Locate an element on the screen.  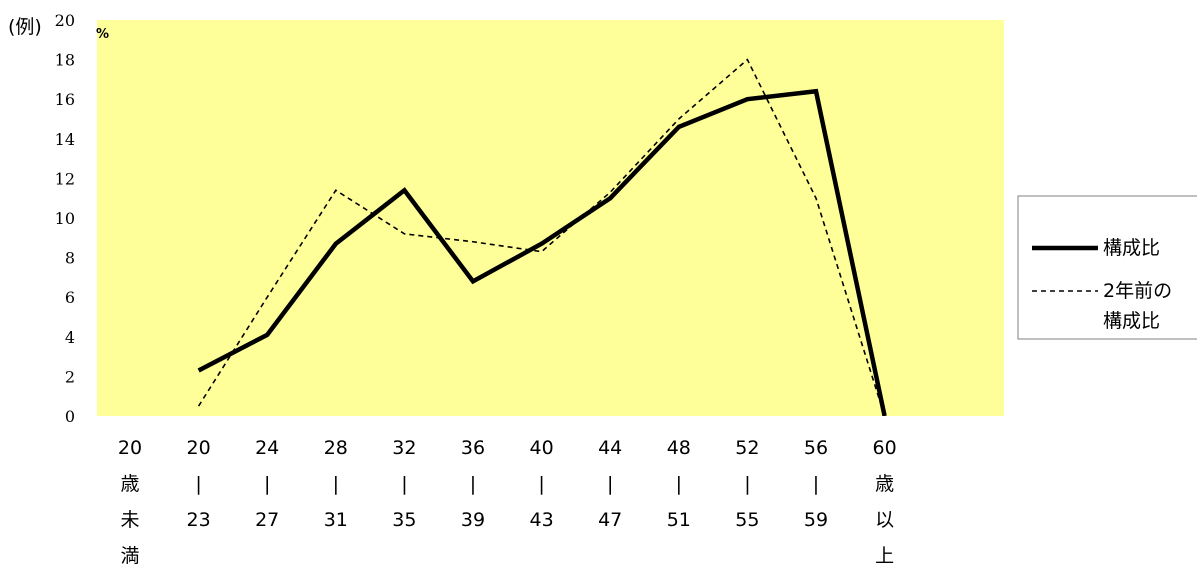
y-tick-label: 16 is located at coordinates (65, 99).